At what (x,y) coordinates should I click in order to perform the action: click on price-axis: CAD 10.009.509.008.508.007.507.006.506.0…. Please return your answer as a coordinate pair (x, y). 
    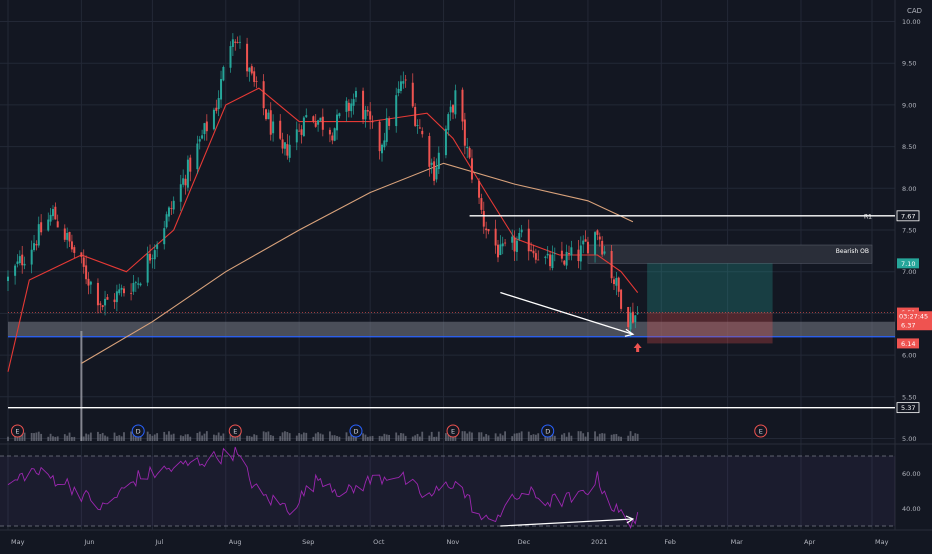
    Looking at the image, I should click on (912, 260).